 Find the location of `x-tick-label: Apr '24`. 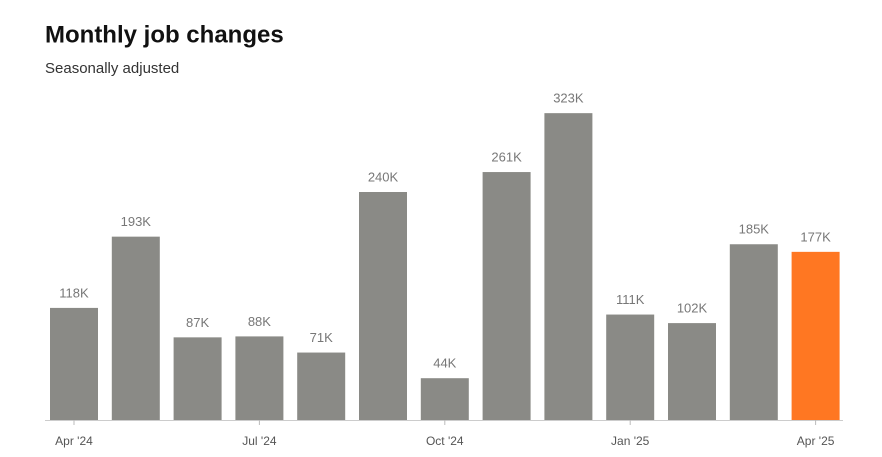

x-tick-label: Apr '24 is located at coordinates (74, 441).